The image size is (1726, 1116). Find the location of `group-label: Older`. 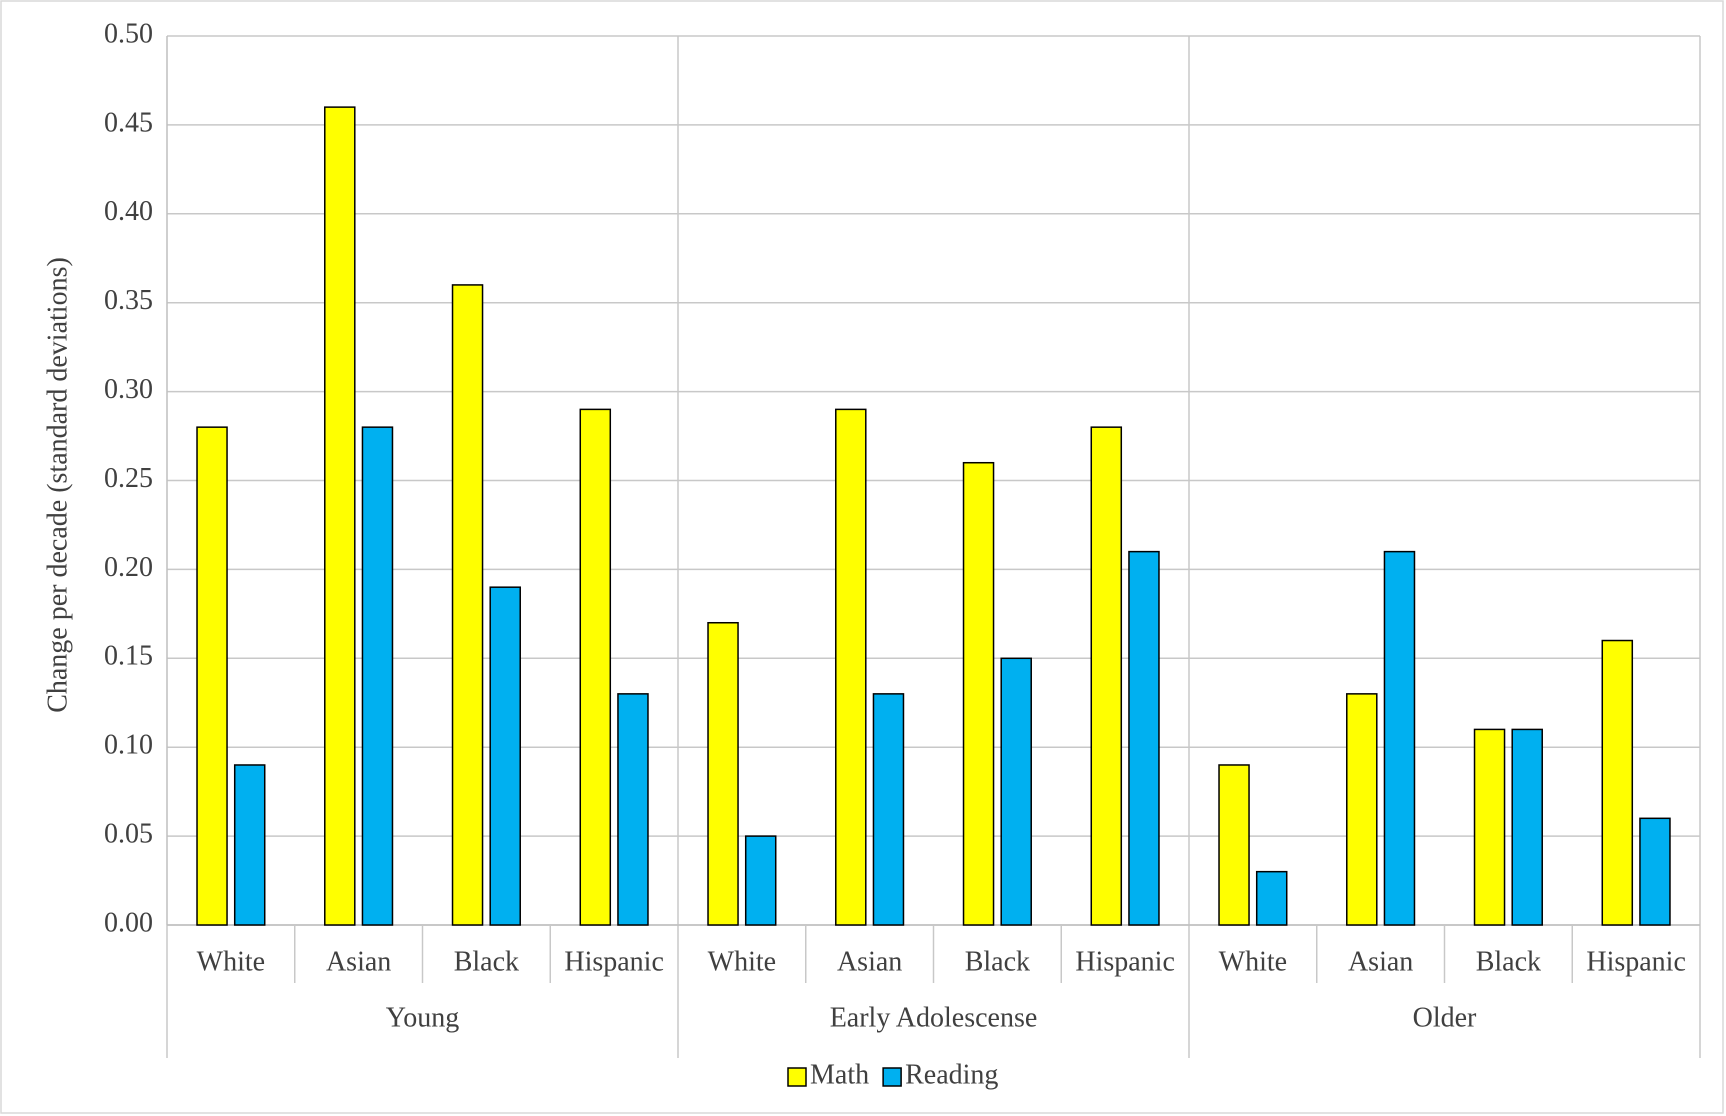

group-label: Older is located at coordinates (1445, 1017).